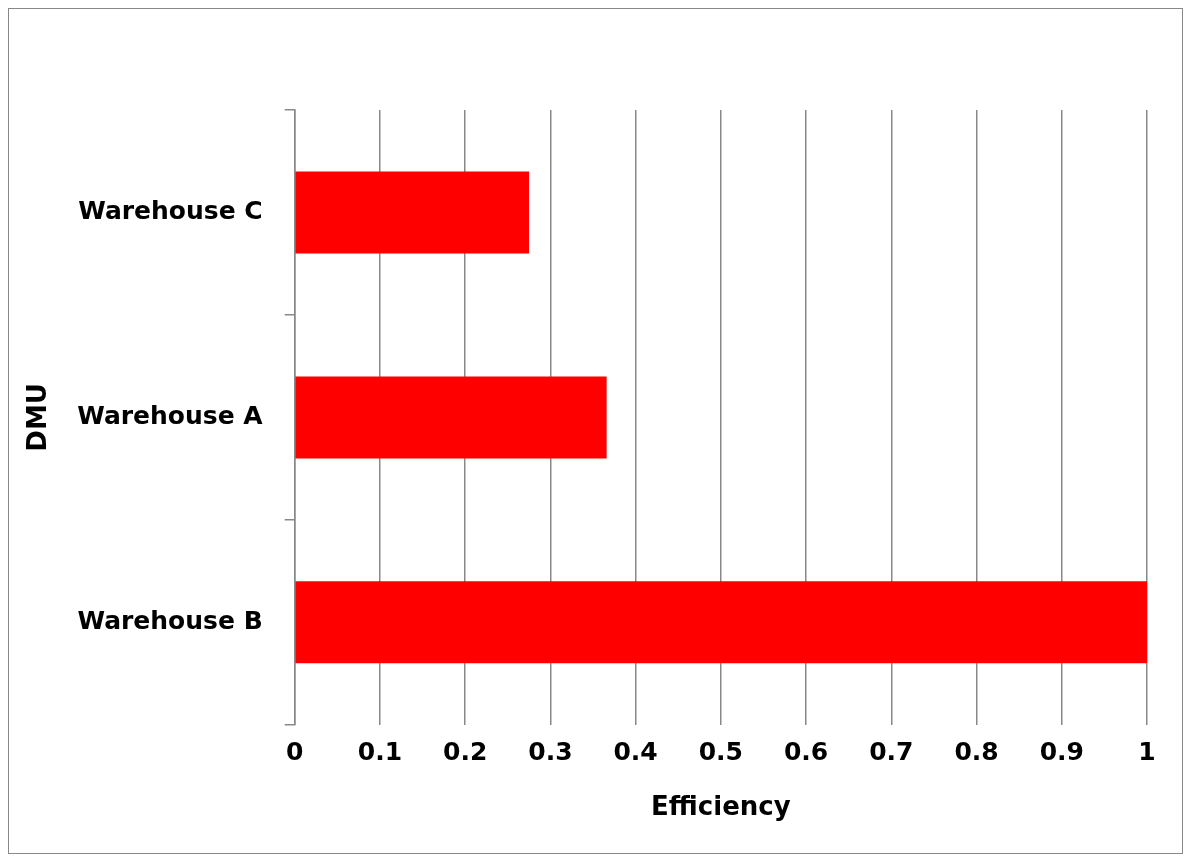 This screenshot has height=856, width=1185. Describe the element at coordinates (1061, 752) in the screenshot. I see `x-tick-label: 0.9` at that location.